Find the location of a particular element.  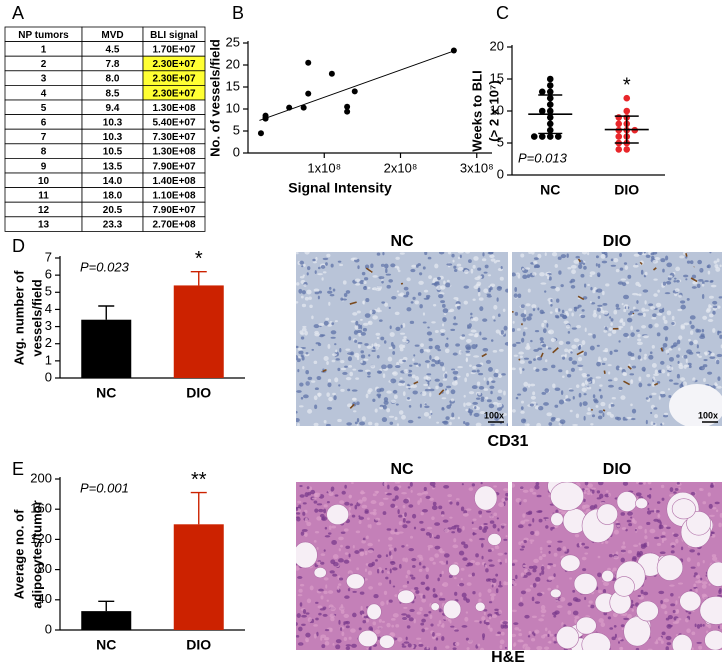

bar is located at coordinates (199, 577).